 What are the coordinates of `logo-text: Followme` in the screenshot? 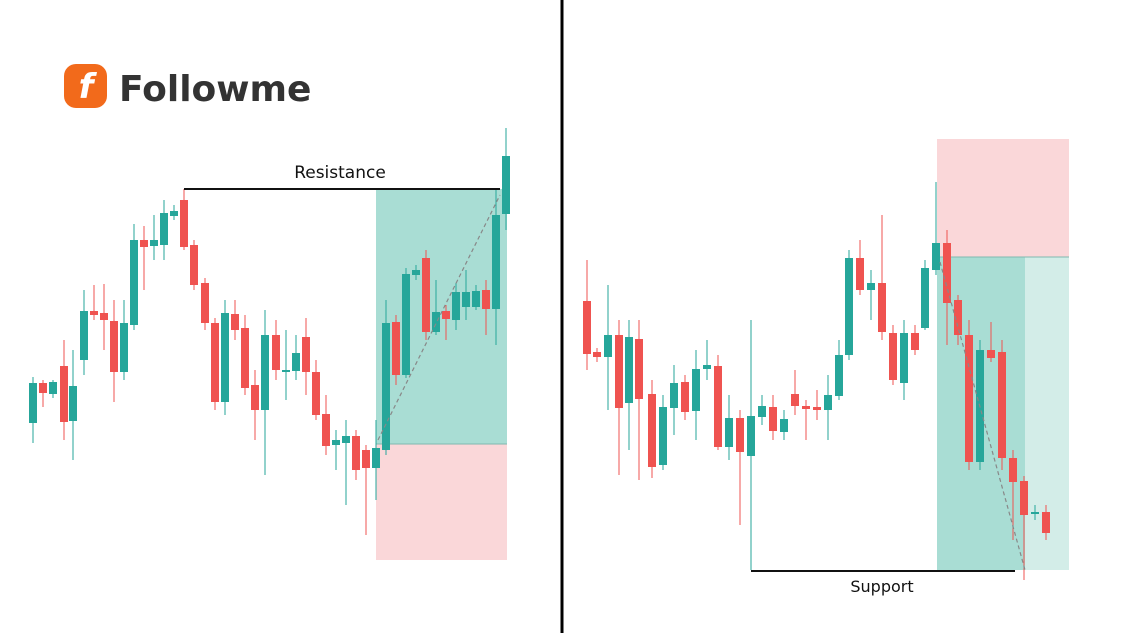 It's located at (215, 89).